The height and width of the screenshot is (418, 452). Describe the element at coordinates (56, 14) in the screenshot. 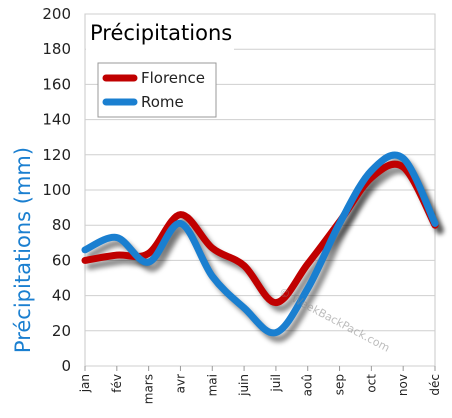

I see `y-tick-label: 200` at that location.